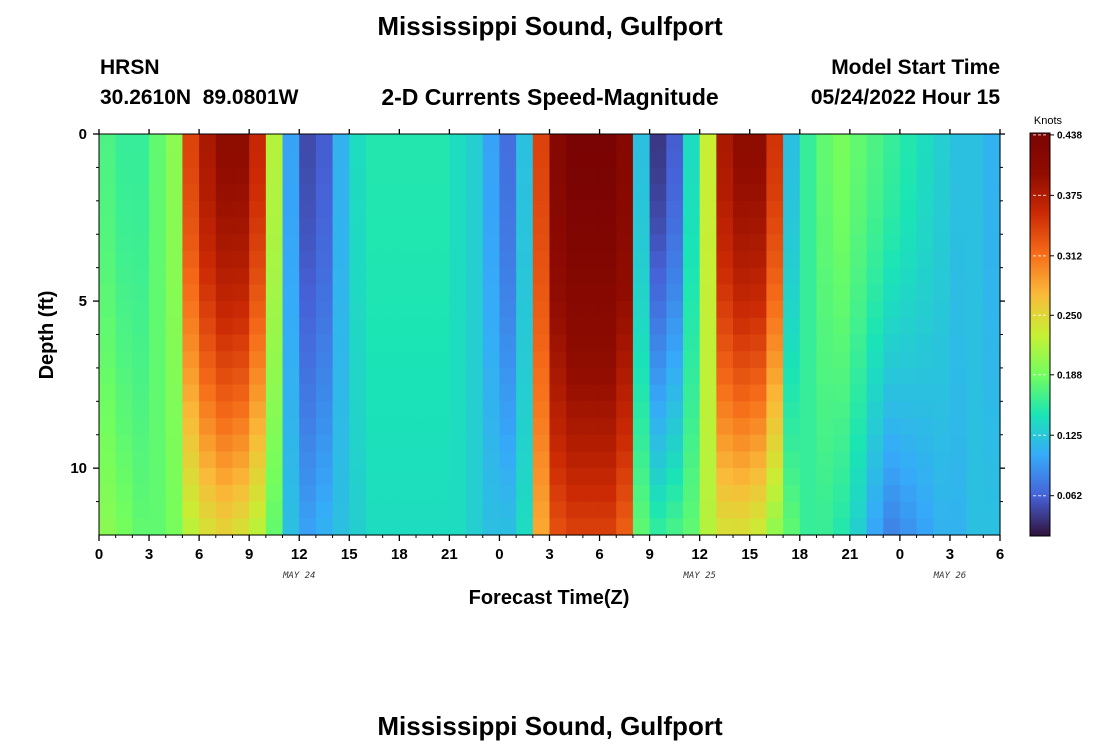  Describe the element at coordinates (83, 134) in the screenshot. I see `y-tick-label: 0` at that location.